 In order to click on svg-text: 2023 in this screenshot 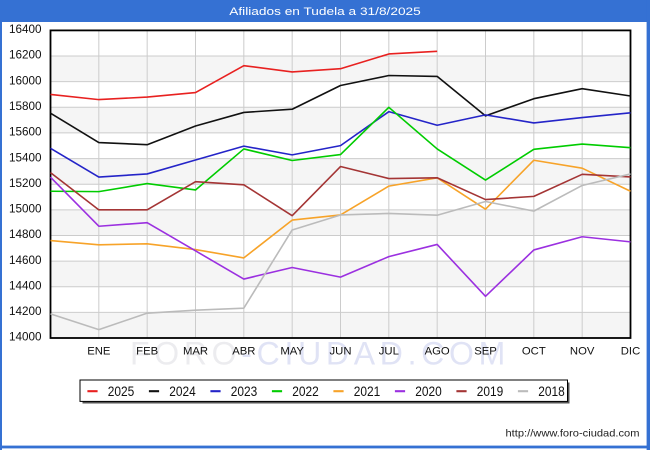, I will do `click(244, 391)`.